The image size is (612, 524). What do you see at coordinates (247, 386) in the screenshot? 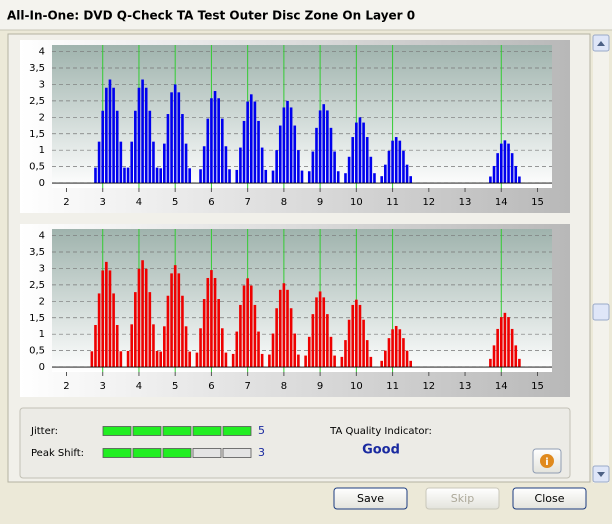
I see `x-tick-label: 7` at bounding box center [247, 386].